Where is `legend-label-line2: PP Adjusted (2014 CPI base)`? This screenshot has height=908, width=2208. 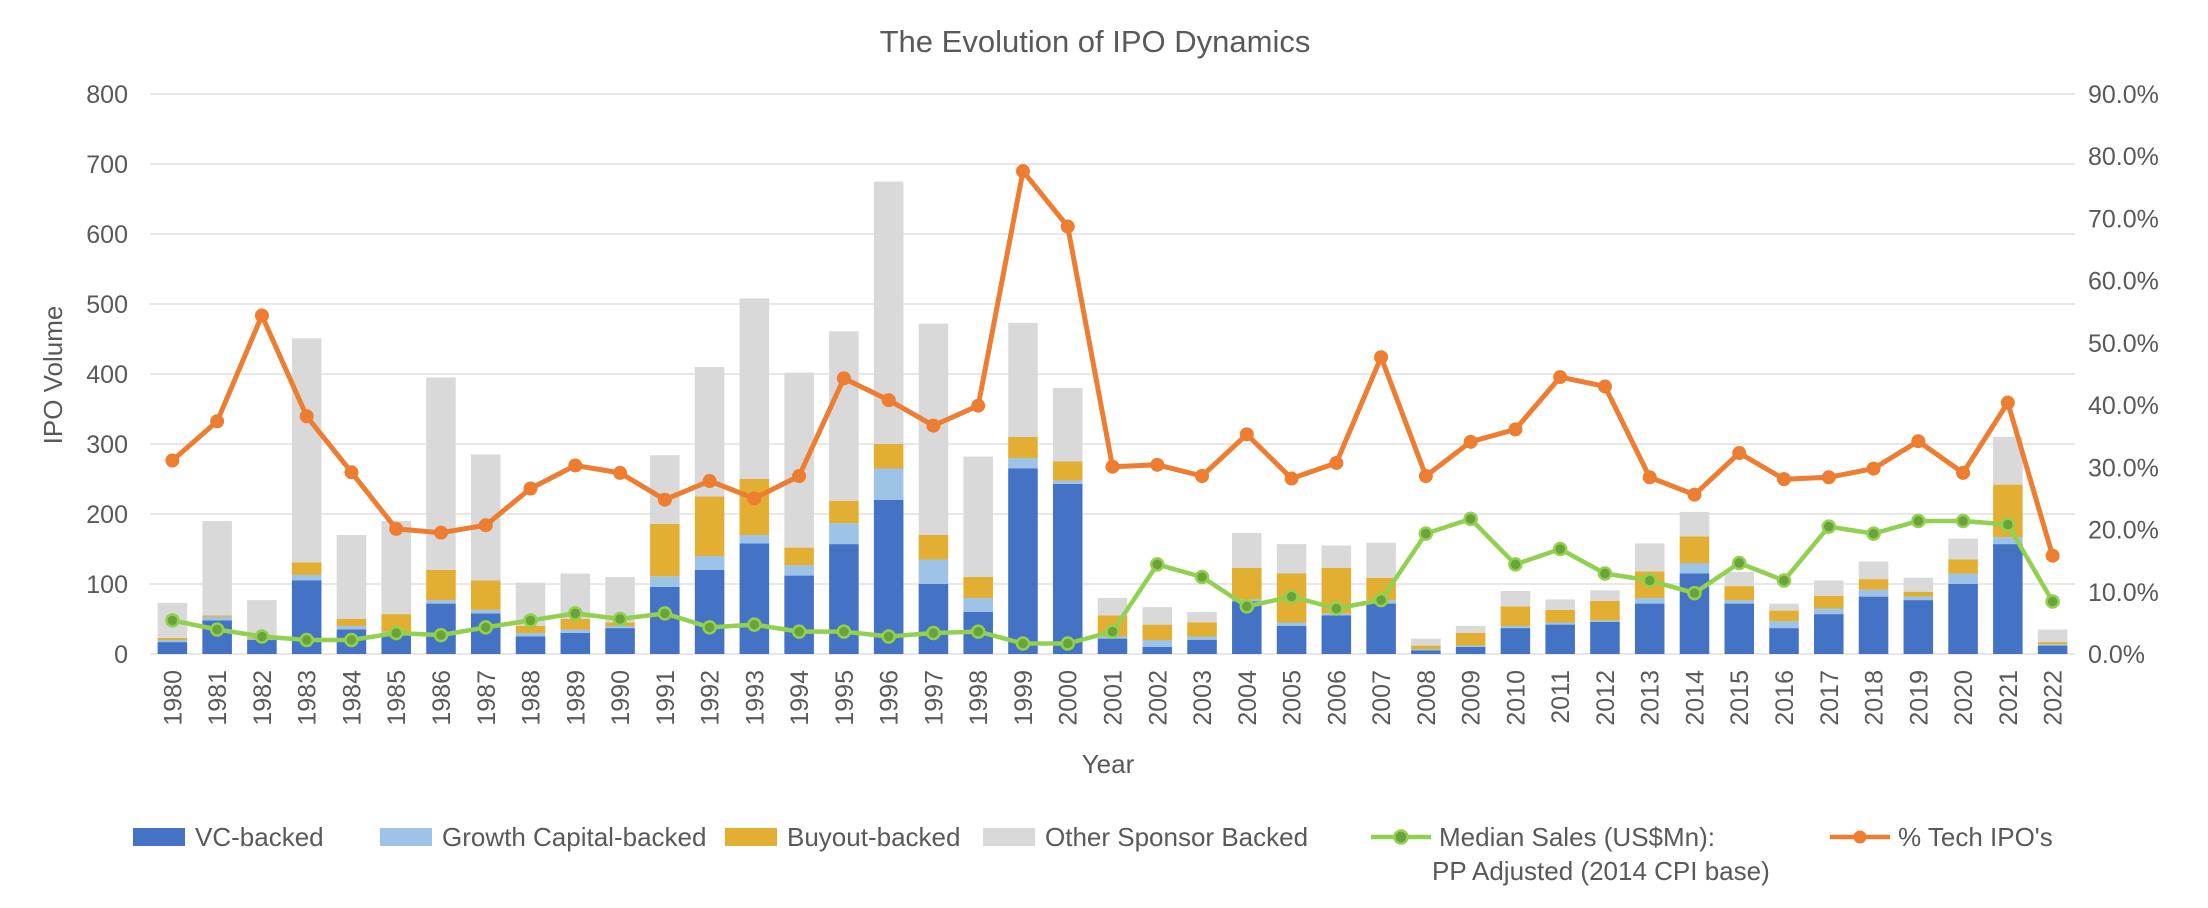
legend-label-line2: PP Adjusted (2014 CPI base) is located at coordinates (1601, 871).